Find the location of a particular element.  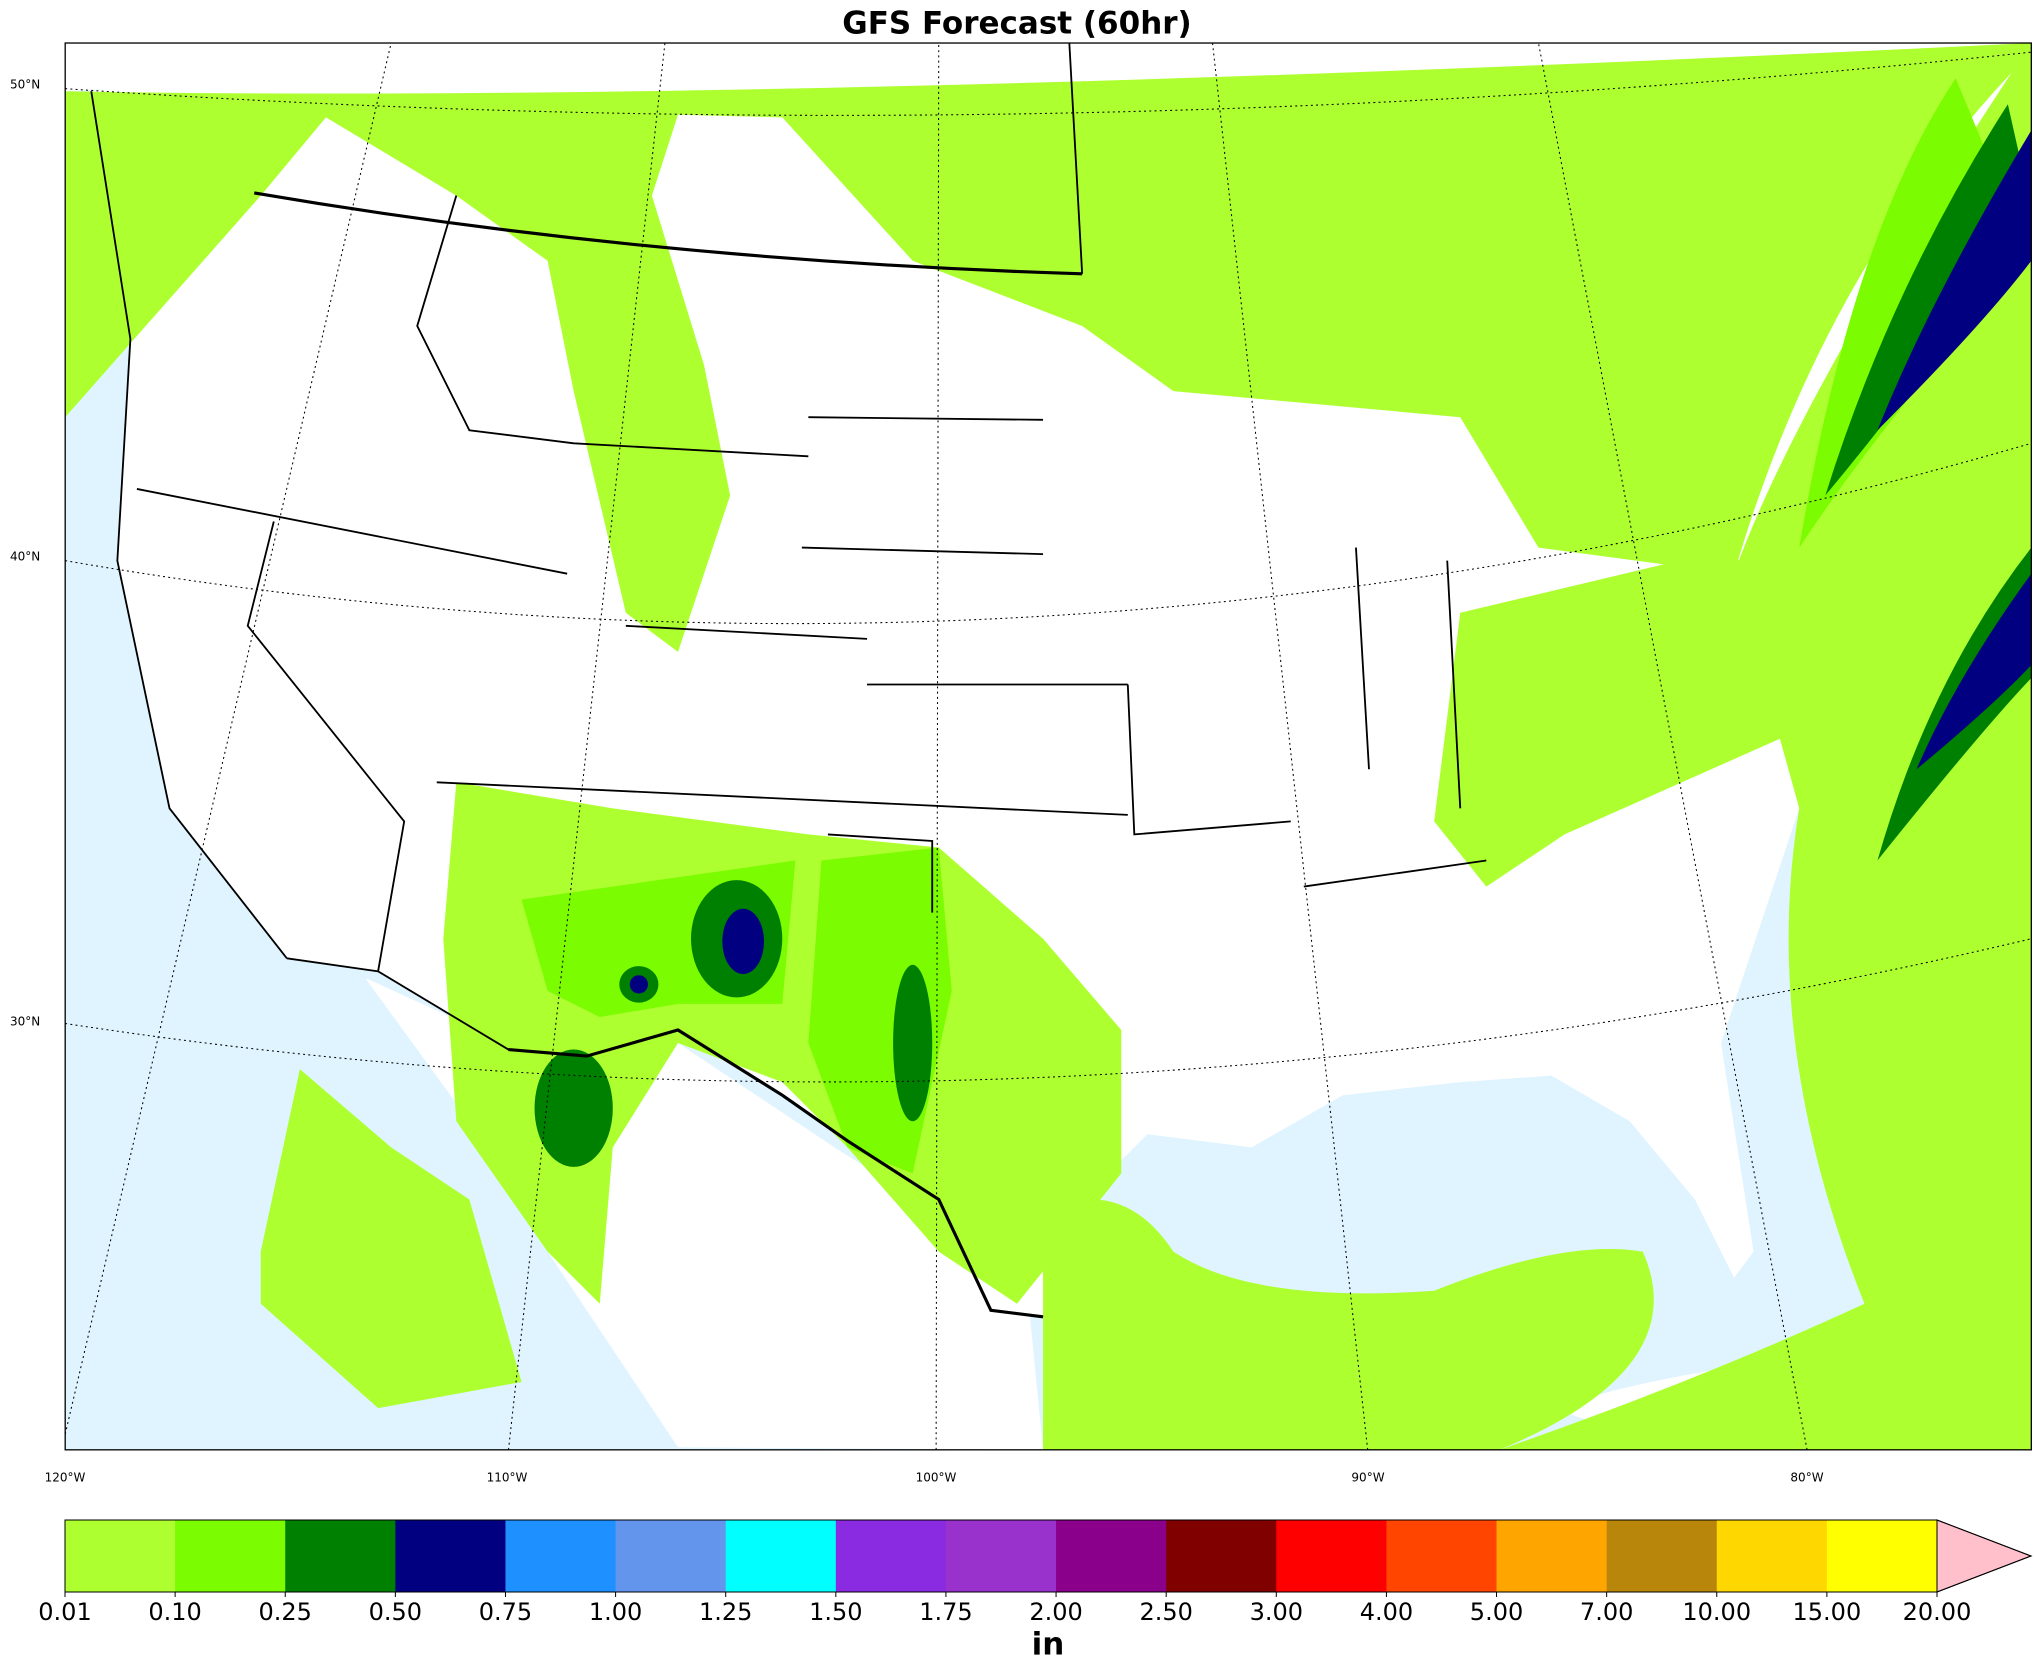

colorbar-tick-label: 1.00 is located at coordinates (615, 1612).